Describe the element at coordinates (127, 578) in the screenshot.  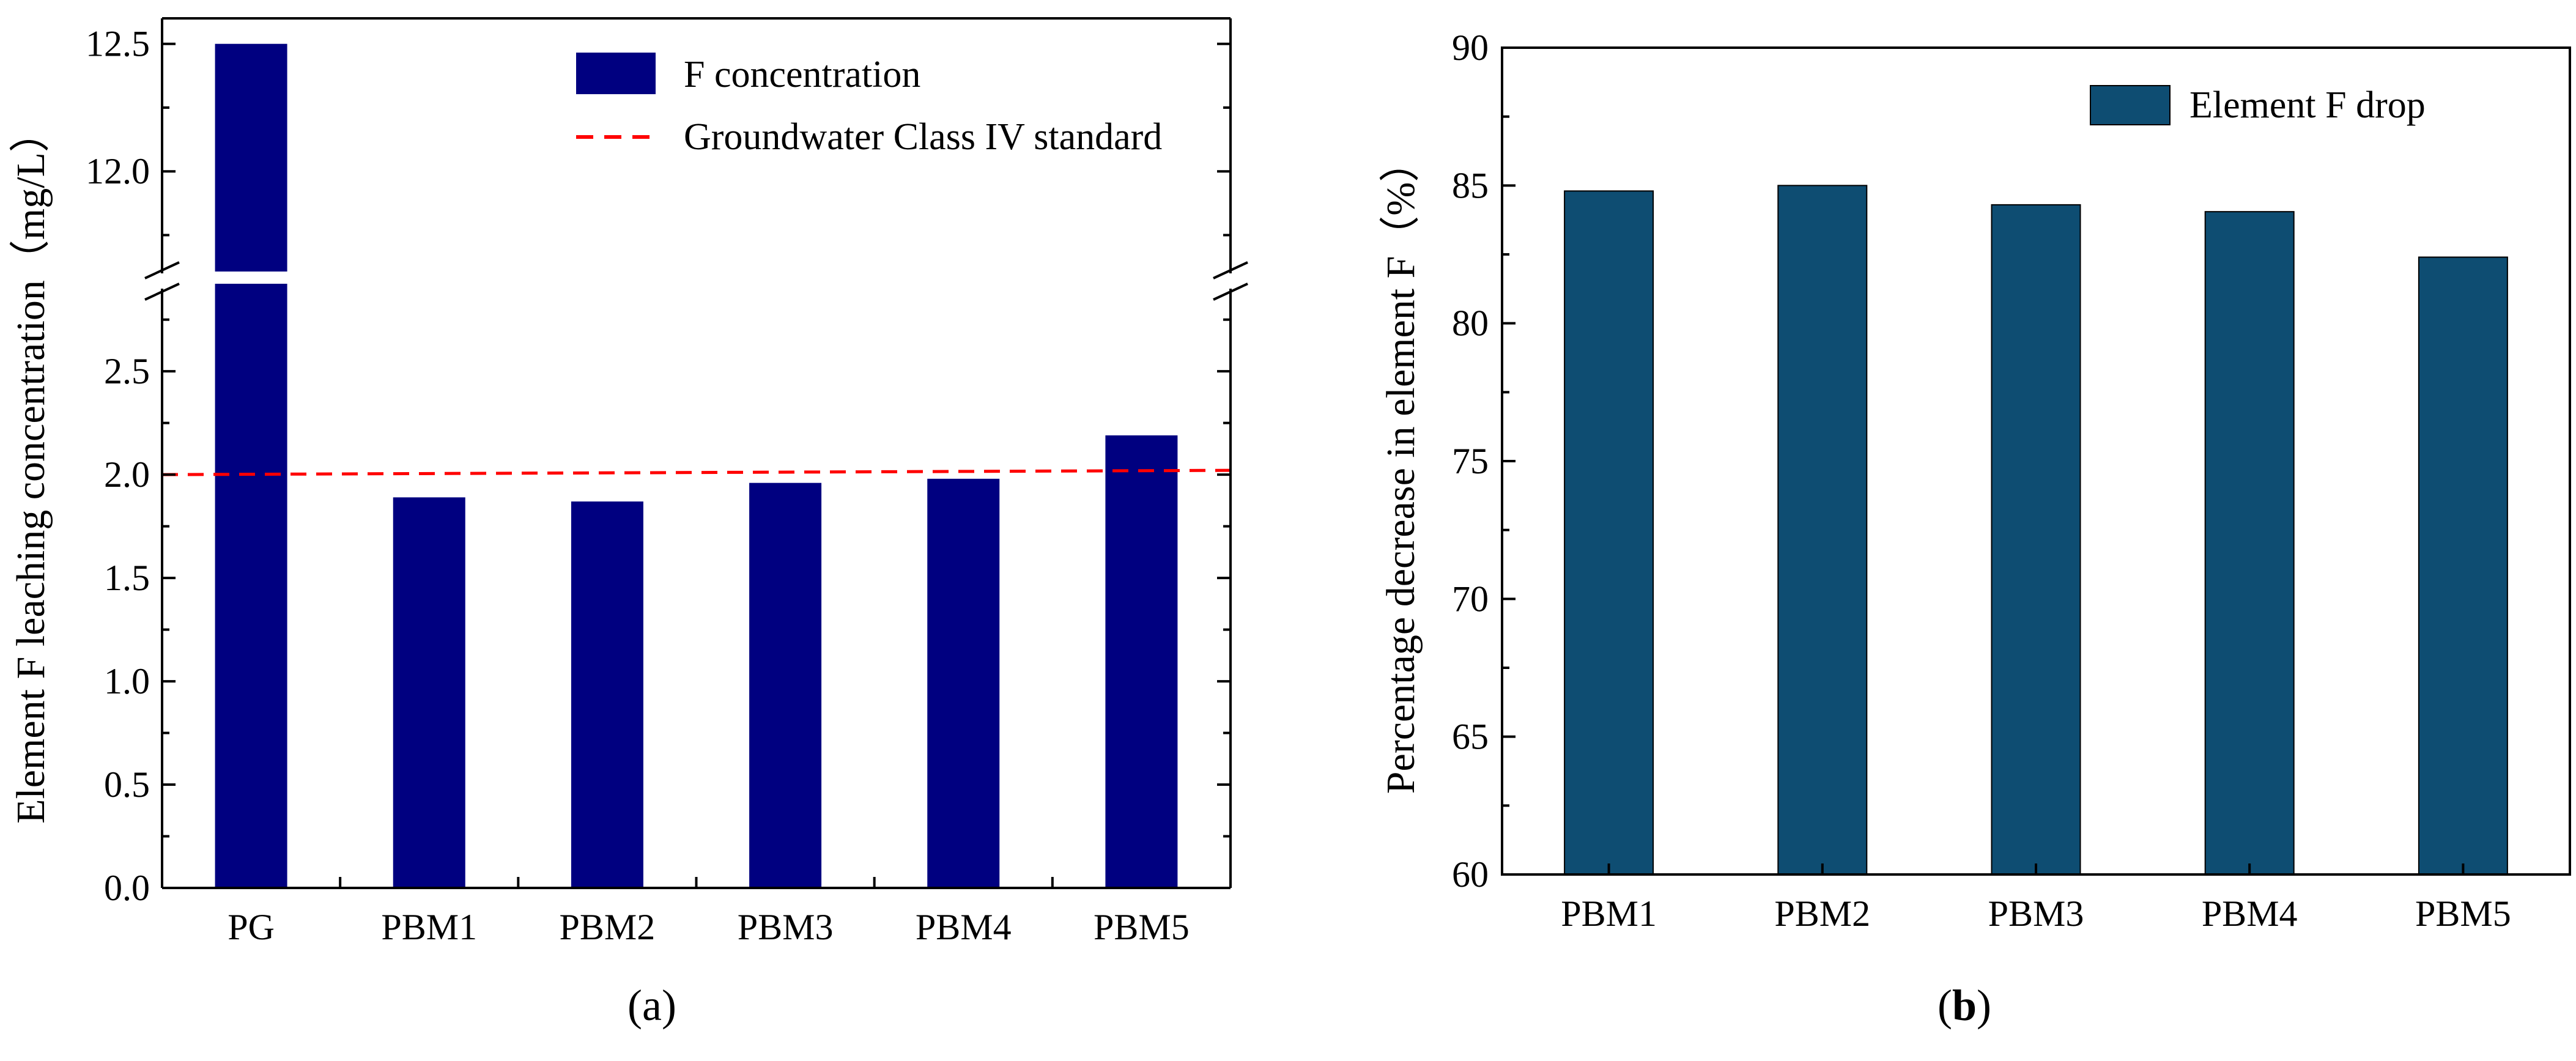
I see `panel-a-y-tick-label: 1.5` at that location.